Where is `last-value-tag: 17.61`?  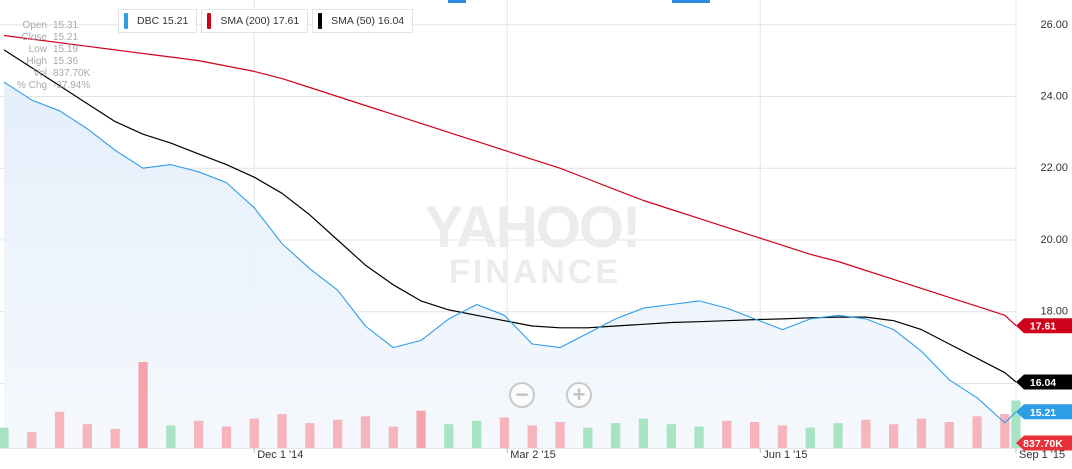 last-value-tag: 17.61 is located at coordinates (1044, 326).